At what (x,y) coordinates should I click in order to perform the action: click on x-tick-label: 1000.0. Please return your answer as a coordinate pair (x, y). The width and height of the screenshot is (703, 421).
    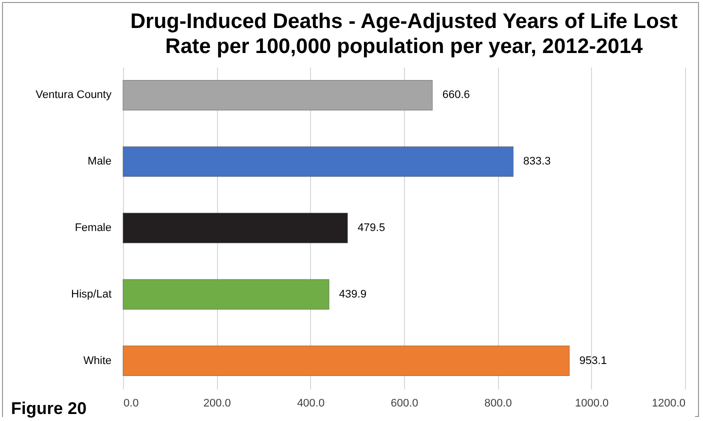
    Looking at the image, I should click on (592, 404).